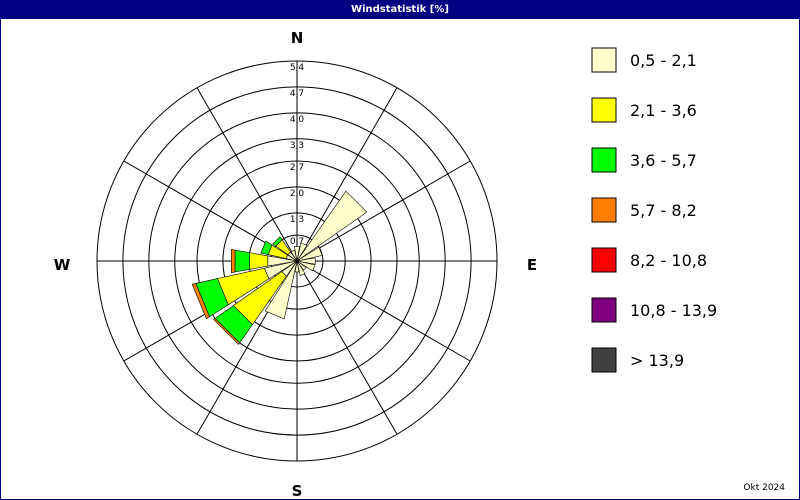 The image size is (800, 500). Describe the element at coordinates (657, 360) in the screenshot. I see `legend-label: > 13,9` at that location.